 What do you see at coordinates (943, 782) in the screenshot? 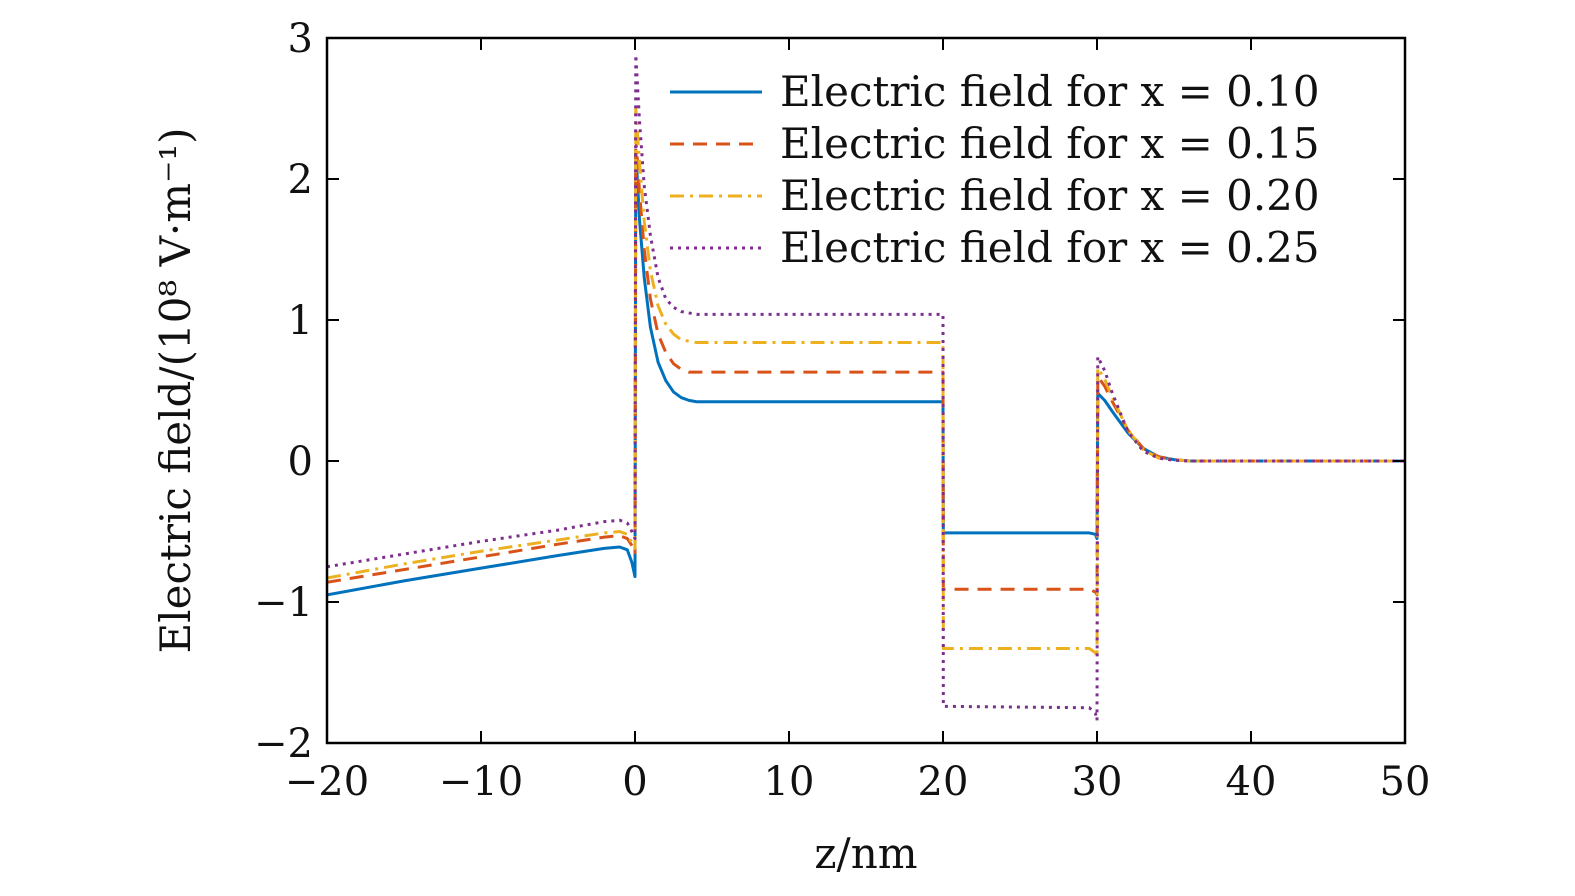
I see `x-tick-label: 20` at bounding box center [943, 782].